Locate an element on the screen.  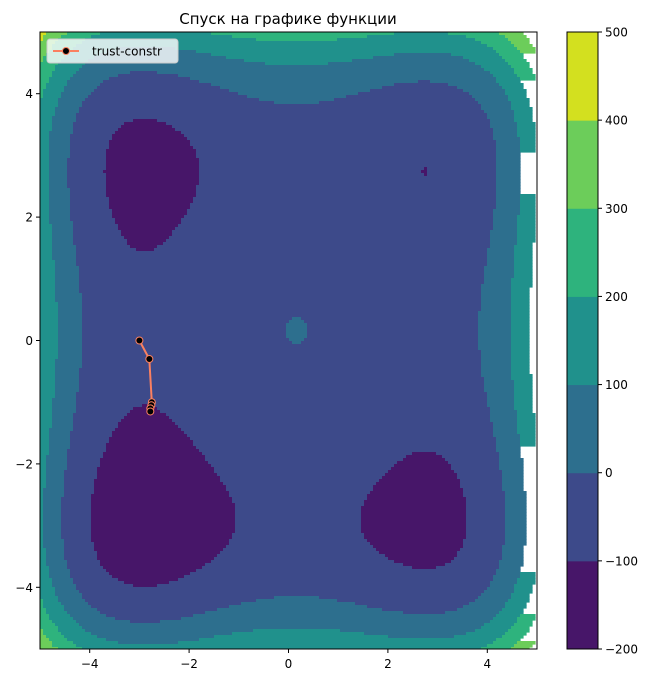
x-tick-label: 0 is located at coordinates (289, 664).